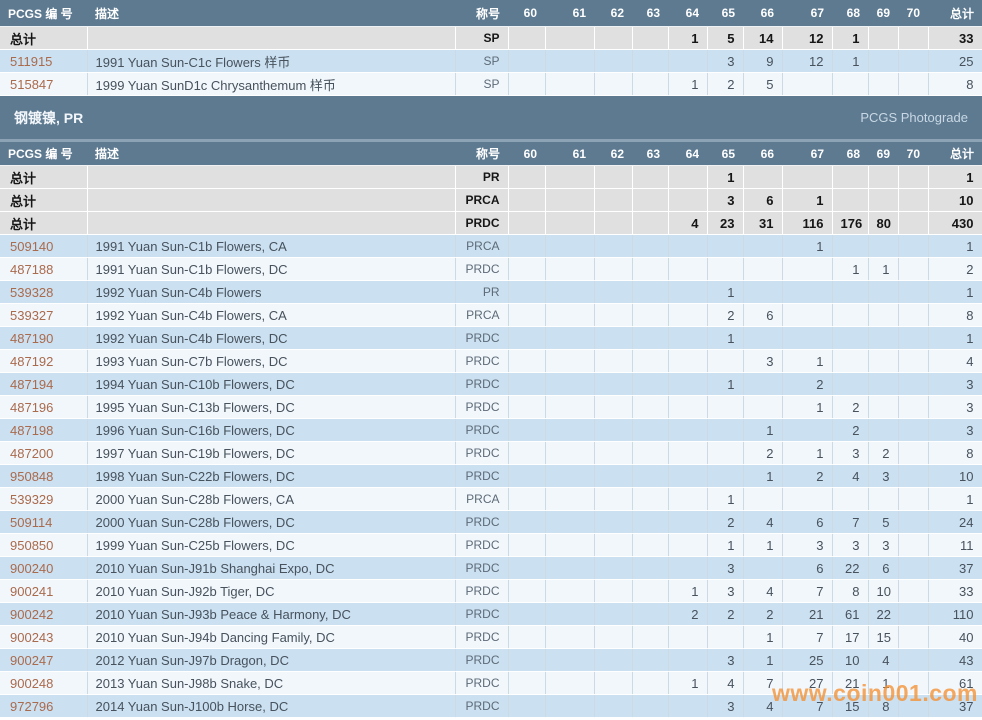 The height and width of the screenshot is (720, 982). What do you see at coordinates (955, 154) in the screenshot?
I see `column-header-total: 总计` at bounding box center [955, 154].